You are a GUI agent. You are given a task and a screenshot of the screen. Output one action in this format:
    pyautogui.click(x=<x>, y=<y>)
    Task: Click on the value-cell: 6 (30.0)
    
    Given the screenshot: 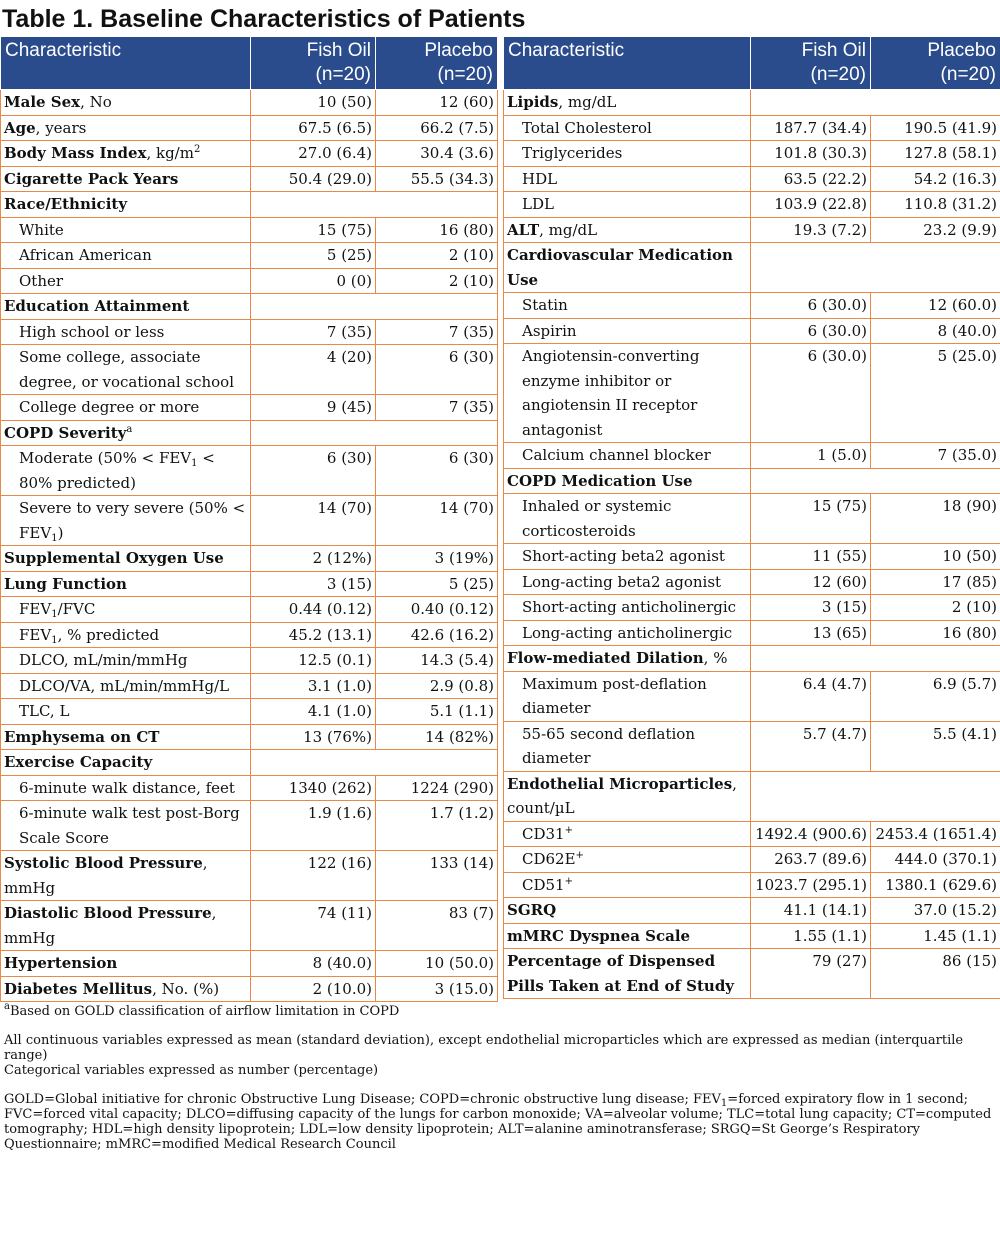 What is the action you would take?
    pyautogui.click(x=810, y=330)
    